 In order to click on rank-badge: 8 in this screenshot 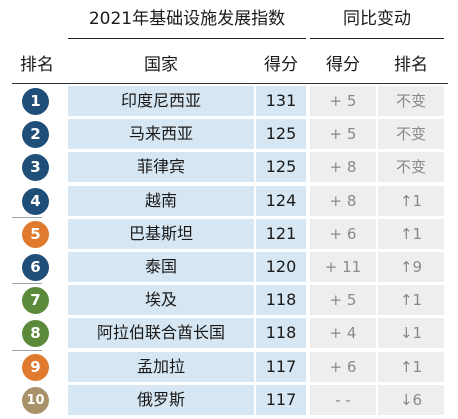, I will do `click(35, 334)`.